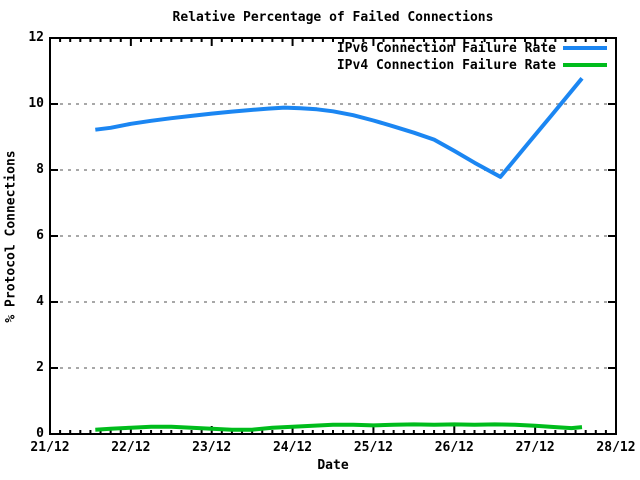  Describe the element at coordinates (40, 235) in the screenshot. I see `y-tick-label-6: 6` at that location.